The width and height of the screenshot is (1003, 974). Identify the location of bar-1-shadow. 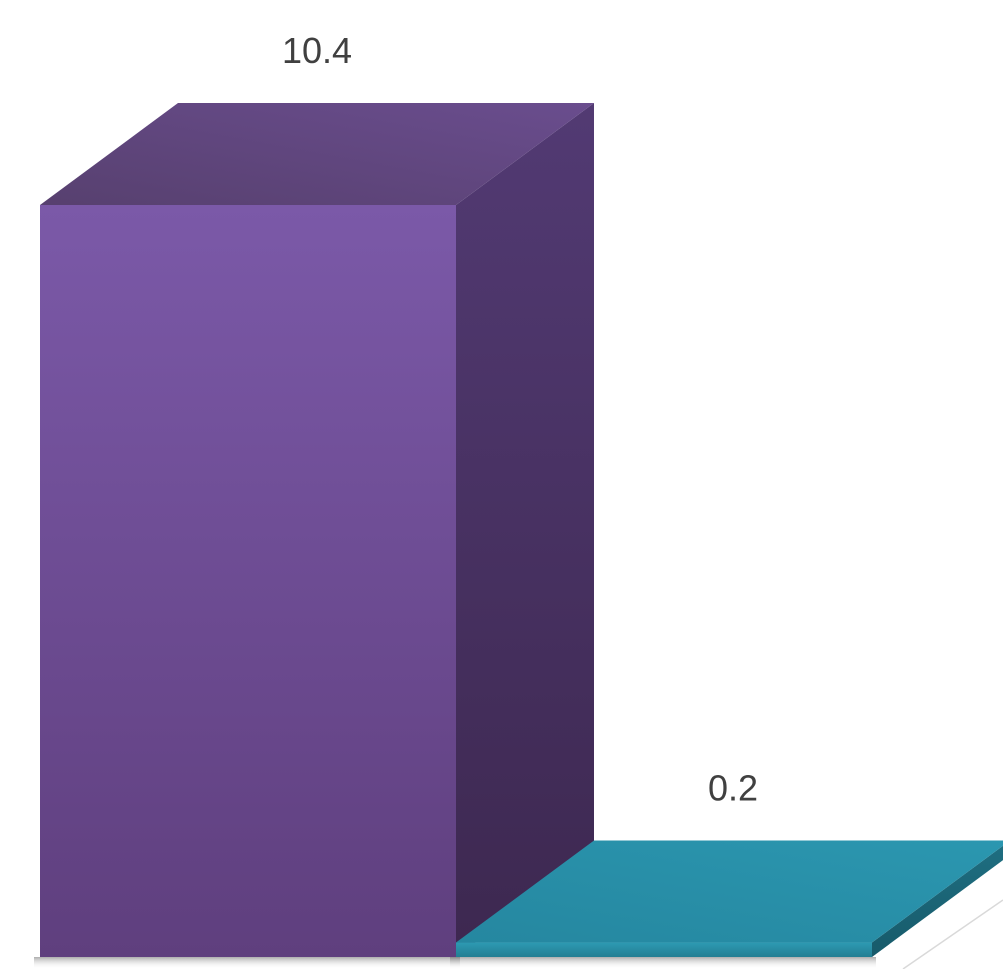
(247, 963).